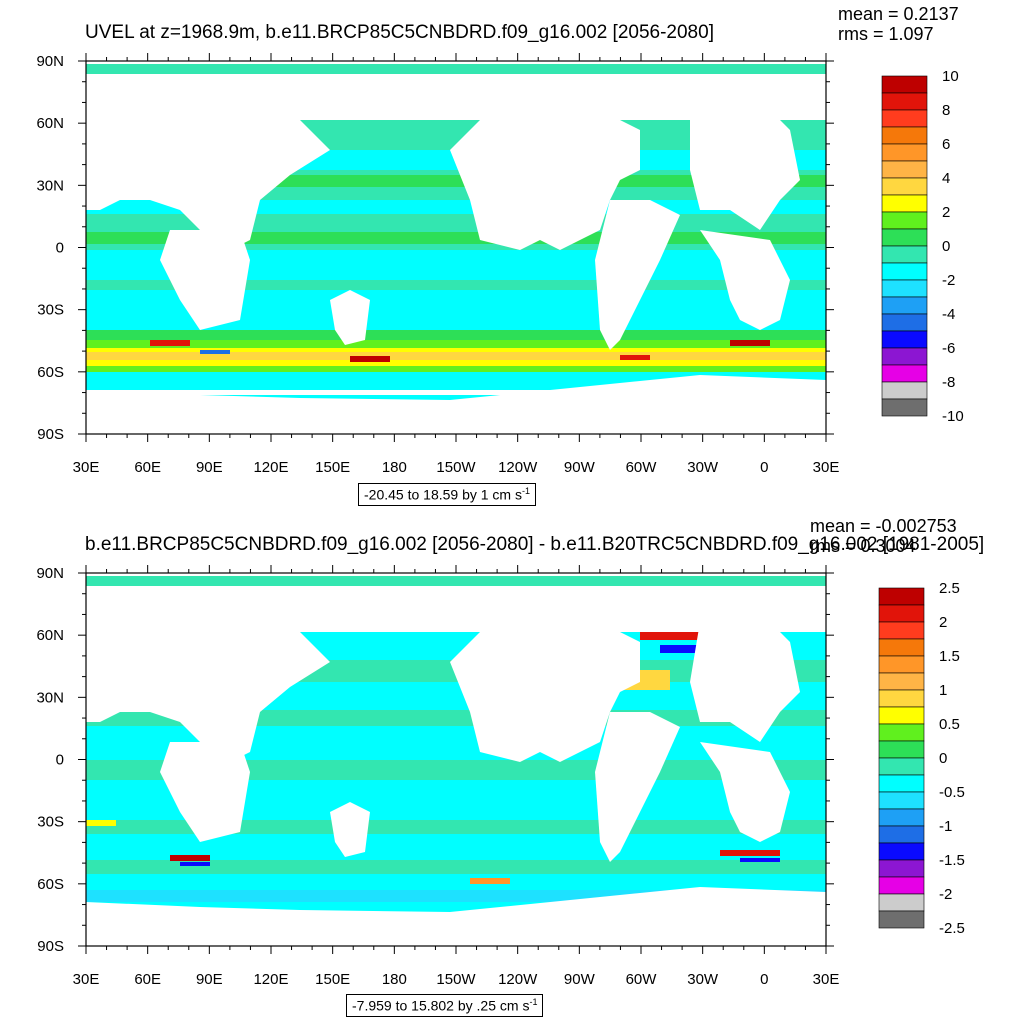 This screenshot has width=1024, height=1024. I want to click on x-tick-label: 150W, so click(456, 979).